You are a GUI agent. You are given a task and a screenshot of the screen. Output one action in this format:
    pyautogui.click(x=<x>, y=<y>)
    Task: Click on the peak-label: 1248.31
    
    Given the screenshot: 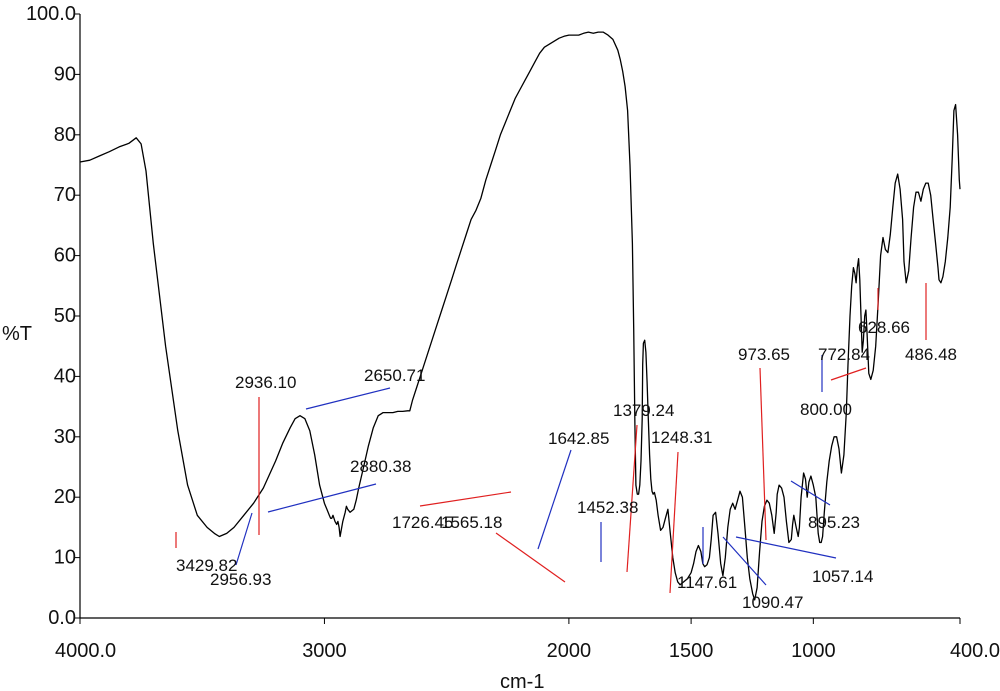 What is the action you would take?
    pyautogui.click(x=681, y=437)
    